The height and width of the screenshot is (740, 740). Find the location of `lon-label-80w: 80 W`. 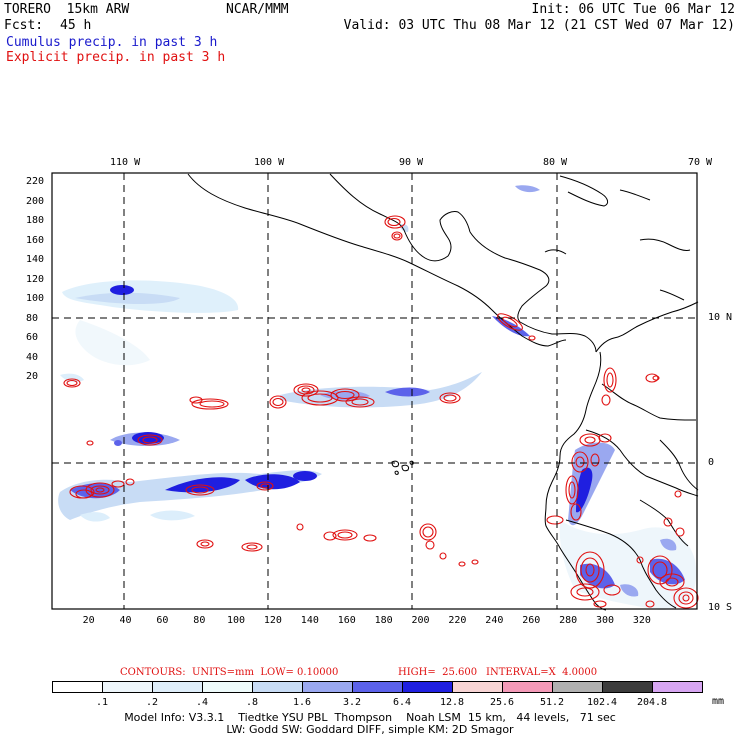

lon-label-80w: 80 W is located at coordinates (555, 162).